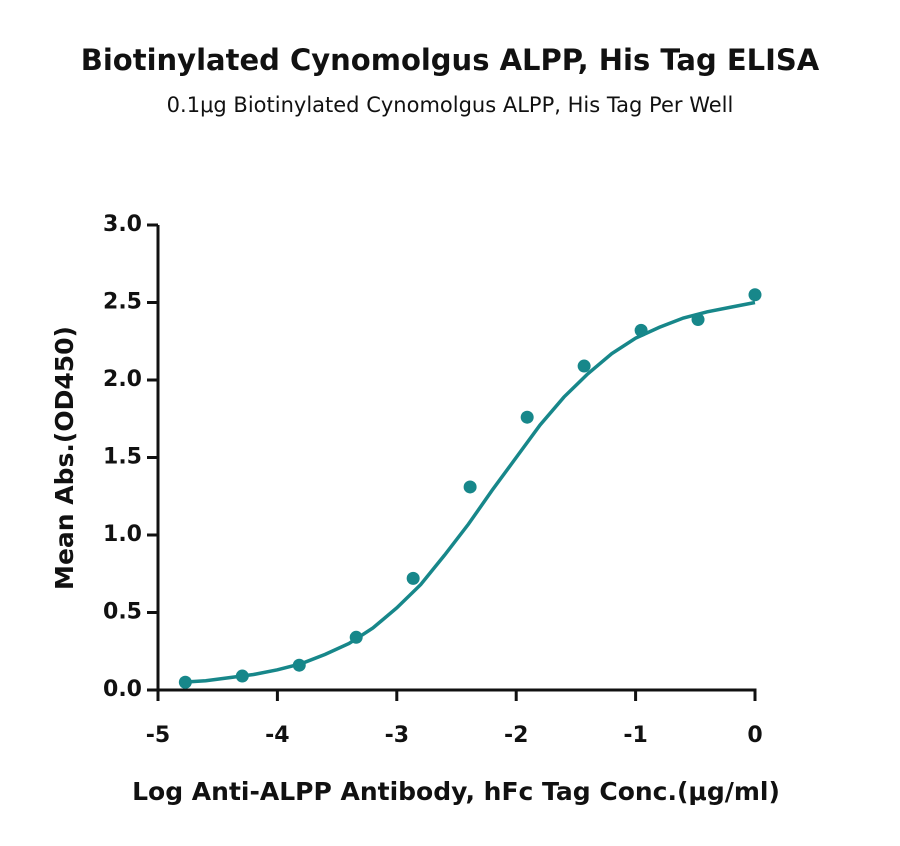 The image size is (900, 846). I want to click on x-tick-label: -2, so click(516, 735).